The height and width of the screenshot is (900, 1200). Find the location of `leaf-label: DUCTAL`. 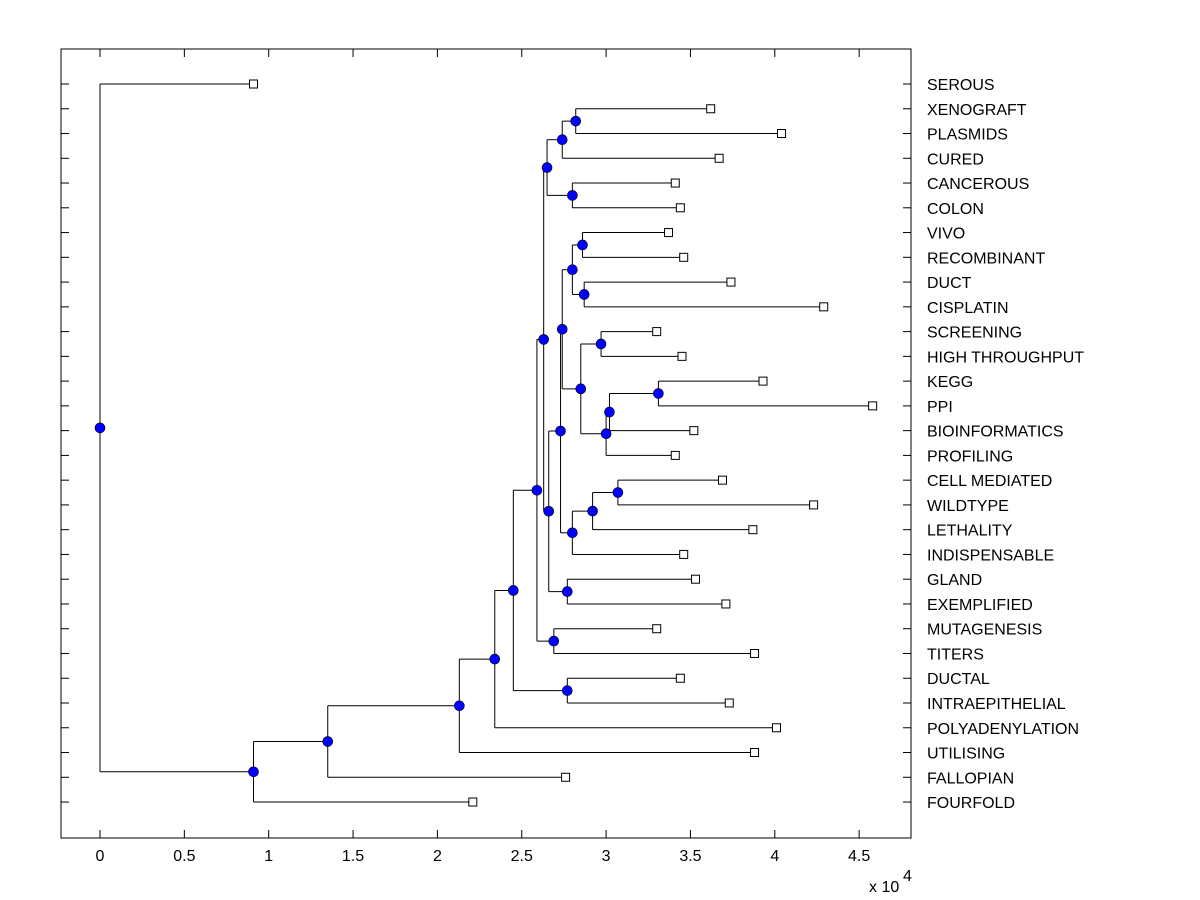

leaf-label: DUCTAL is located at coordinates (958, 679).